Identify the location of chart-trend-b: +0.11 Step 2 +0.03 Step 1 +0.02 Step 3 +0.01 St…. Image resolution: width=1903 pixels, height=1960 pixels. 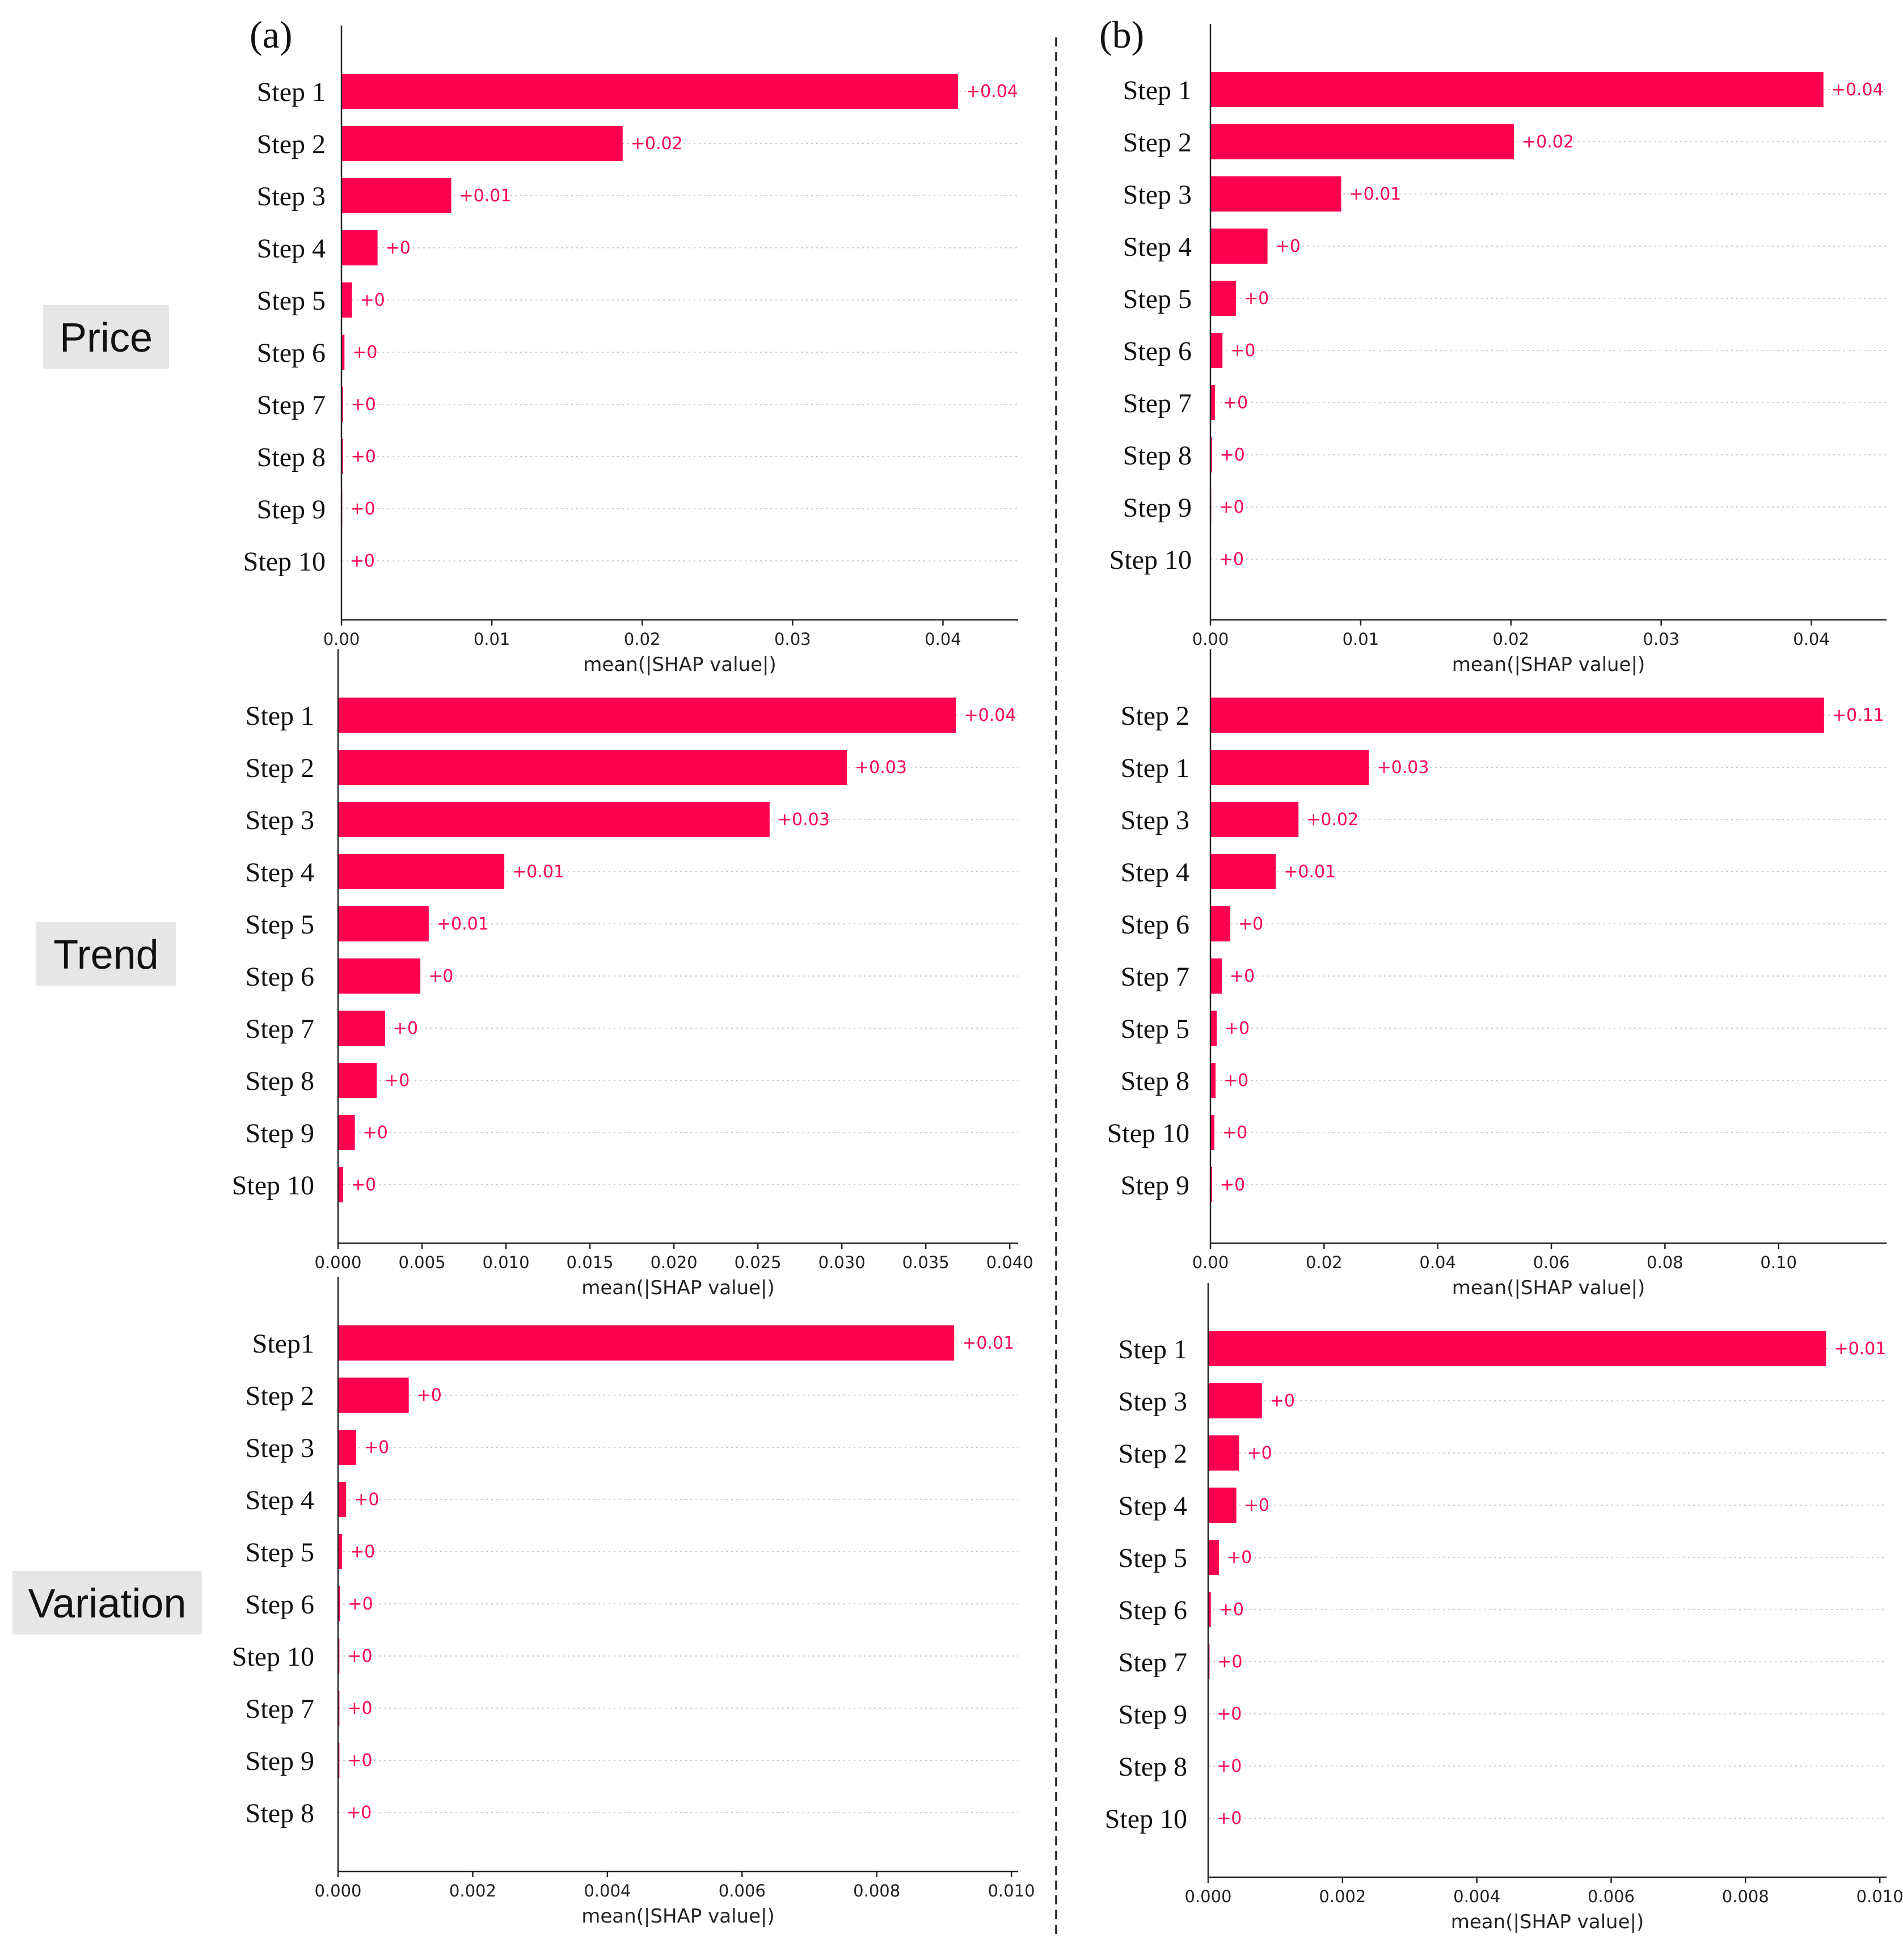
(1497, 974).